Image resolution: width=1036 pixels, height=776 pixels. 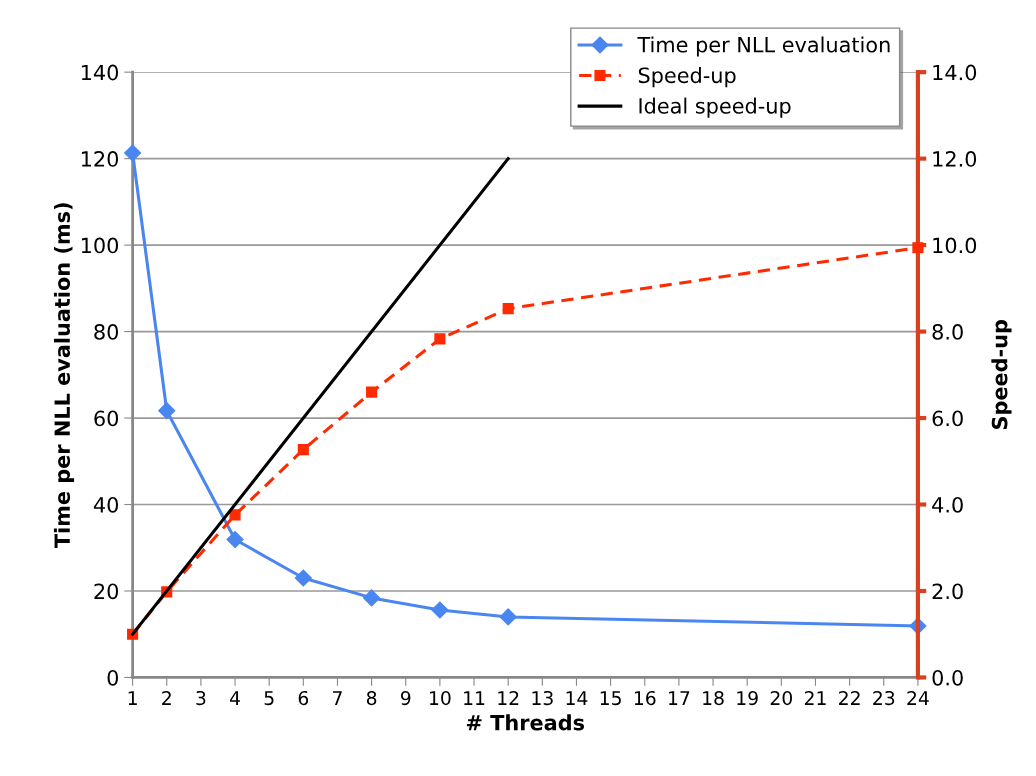 I want to click on y2-axis-title: Speed-up, so click(x=1001, y=375).